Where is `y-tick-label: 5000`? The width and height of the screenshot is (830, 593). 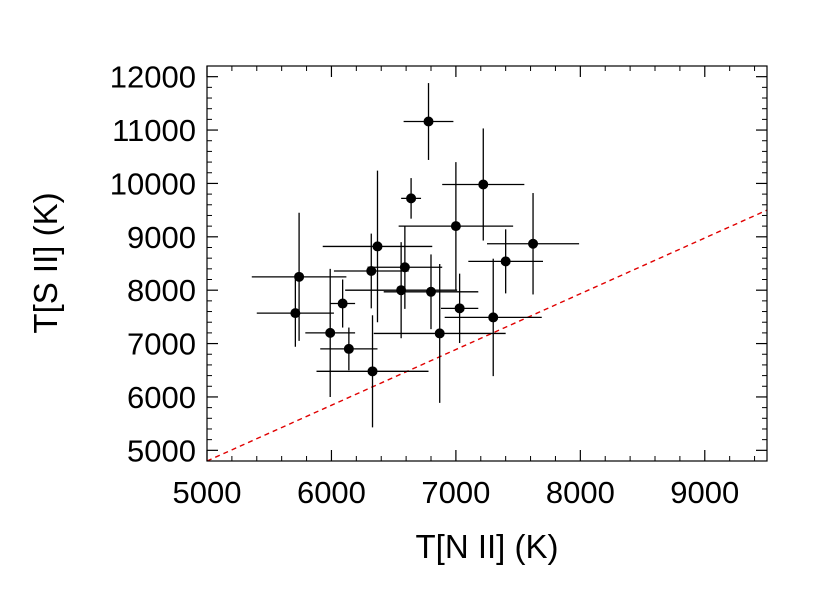 y-tick-label: 5000 is located at coordinates (161, 450).